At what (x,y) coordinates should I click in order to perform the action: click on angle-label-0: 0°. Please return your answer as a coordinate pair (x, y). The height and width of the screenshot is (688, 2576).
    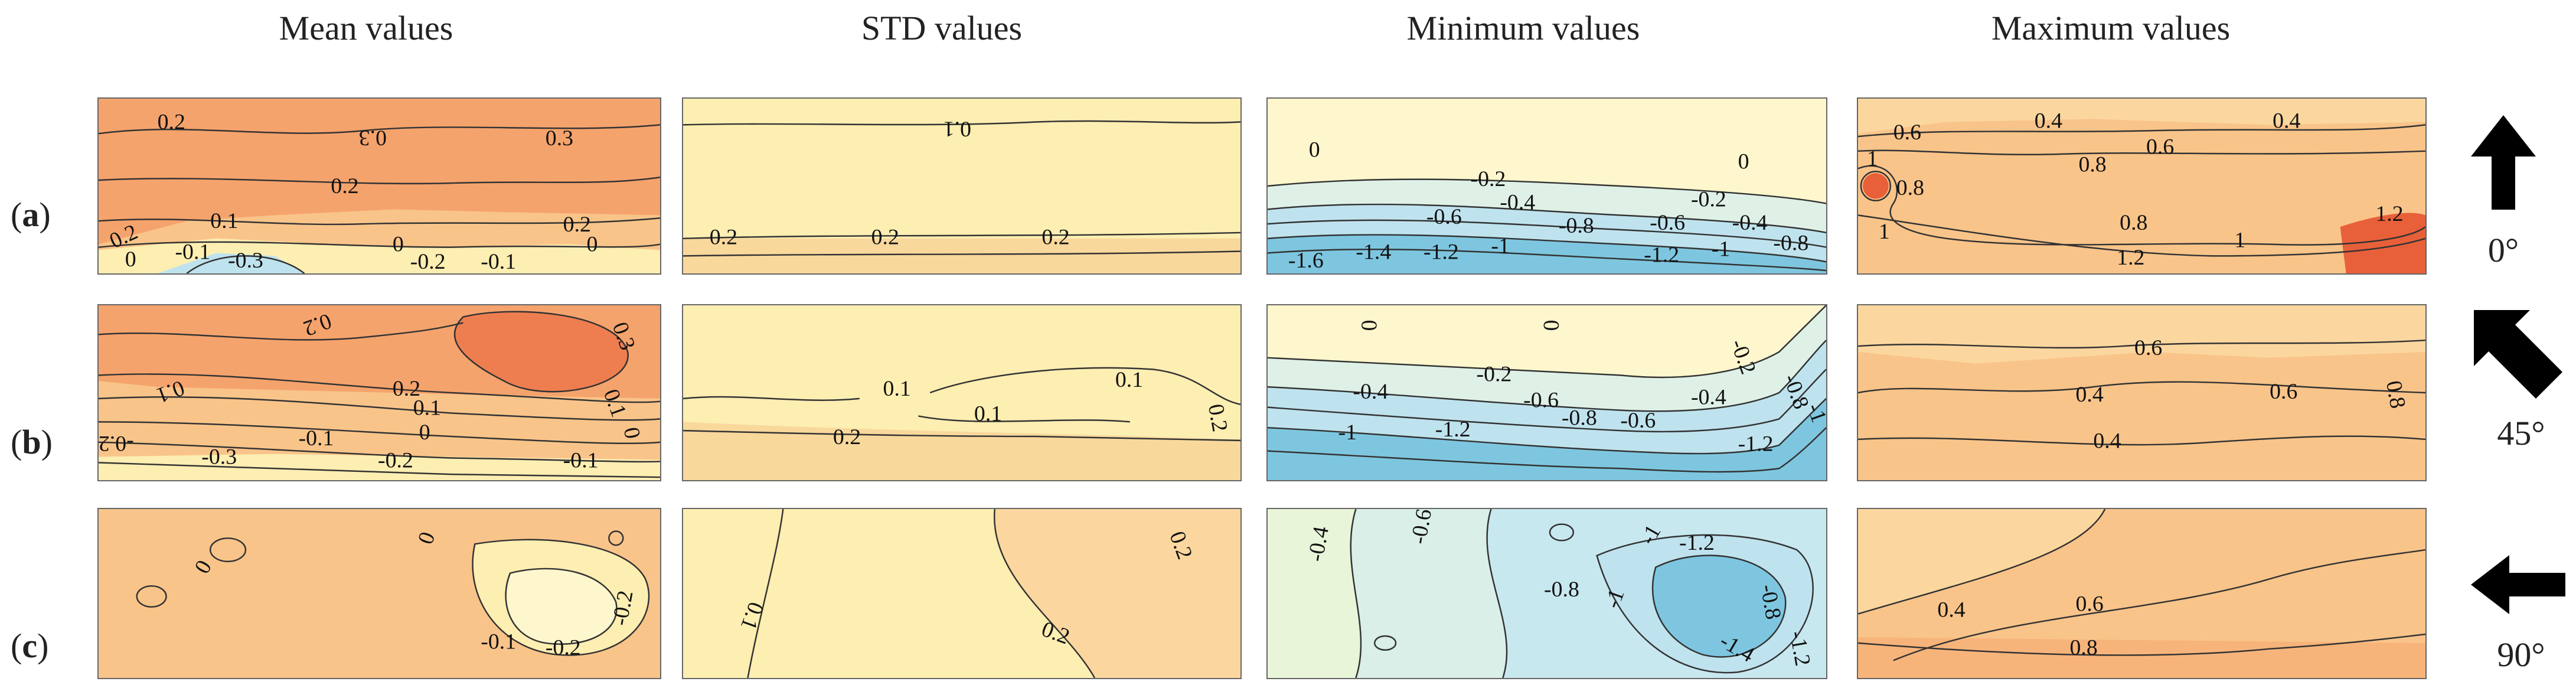
    Looking at the image, I should click on (2503, 250).